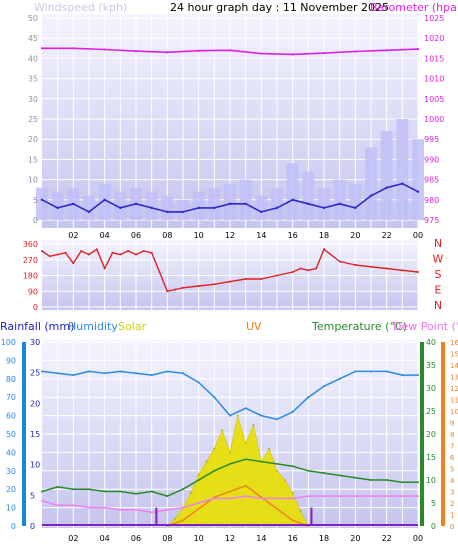  Describe the element at coordinates (431, 388) in the screenshot. I see `temp-tick-label: 30` at that location.